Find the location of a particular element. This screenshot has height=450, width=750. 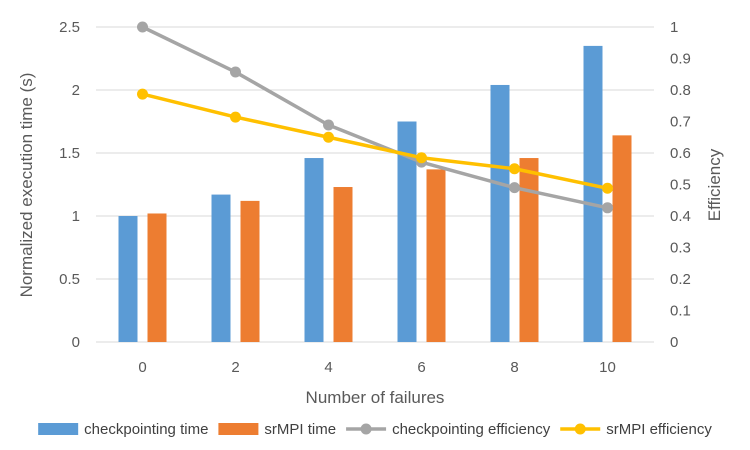

y2-axis-title: Efficiency is located at coordinates (714, 184).